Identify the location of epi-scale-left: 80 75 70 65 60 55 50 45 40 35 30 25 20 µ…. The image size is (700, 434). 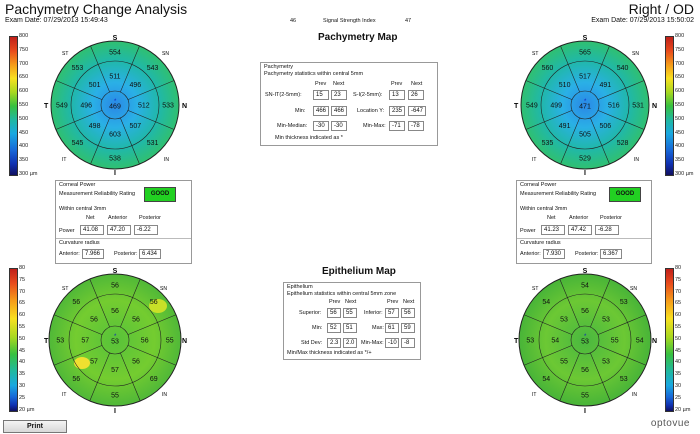
(27, 339).